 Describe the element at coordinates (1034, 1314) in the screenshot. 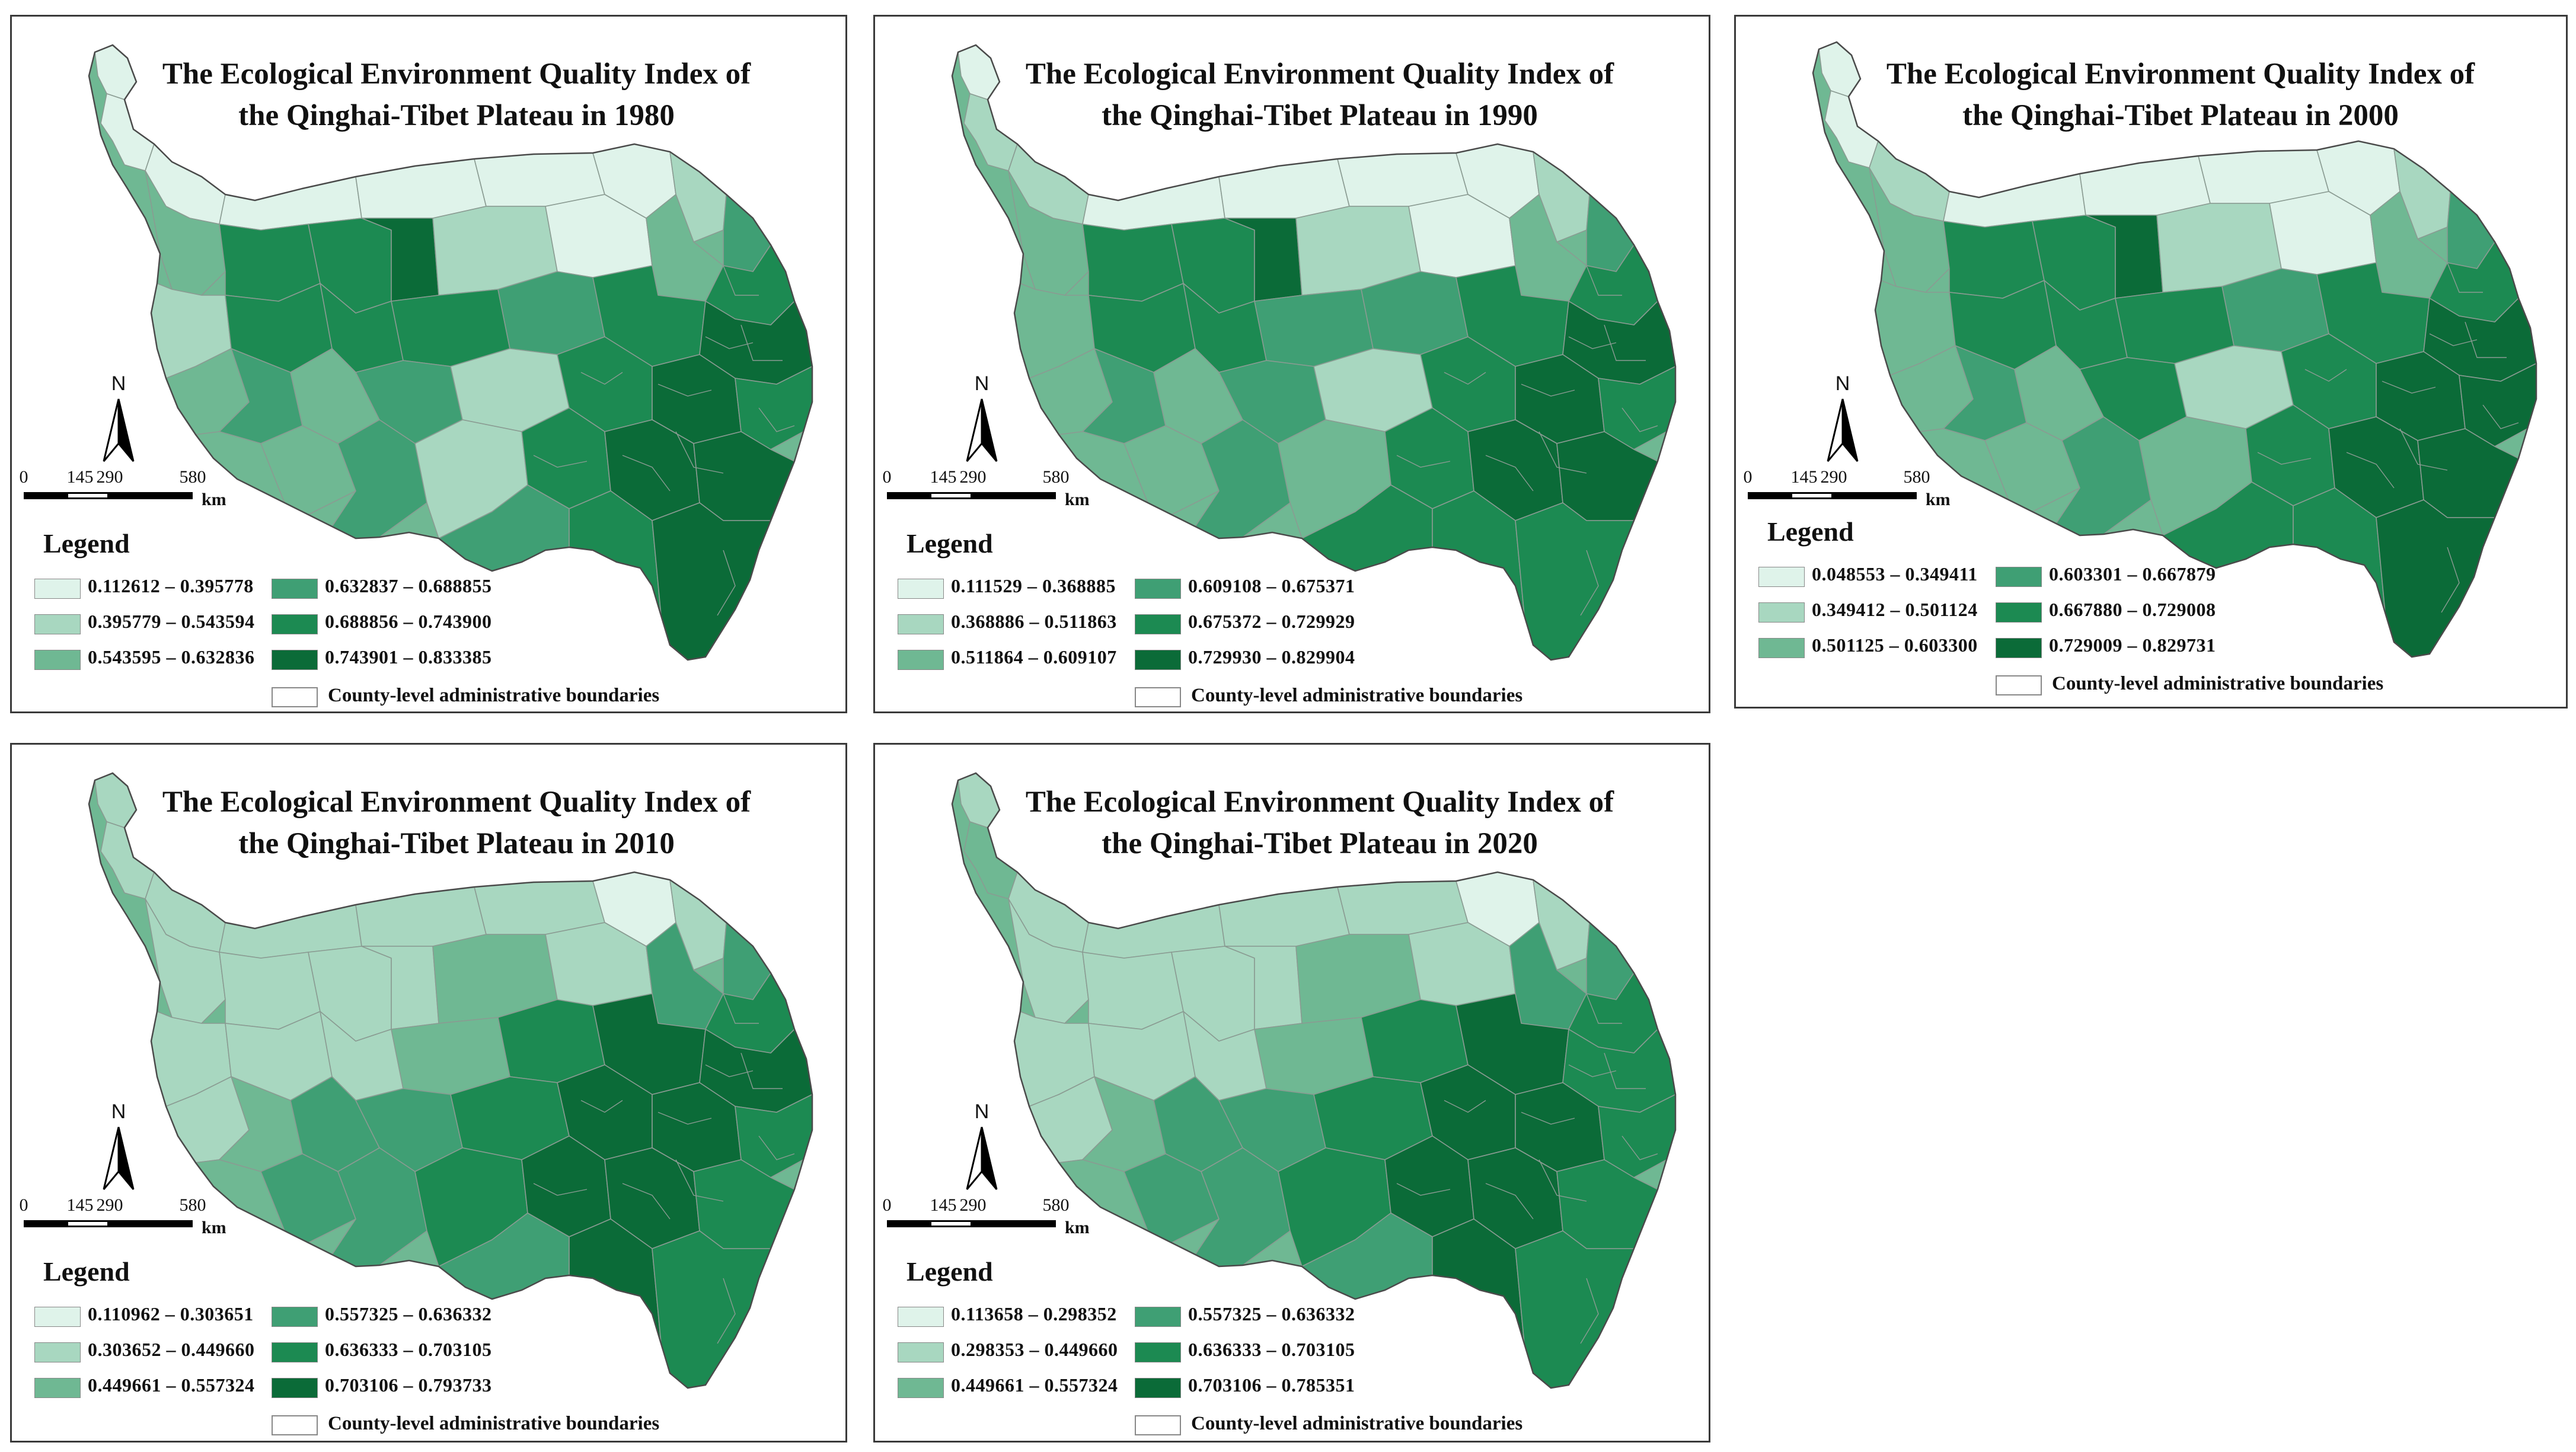

I see `legend-class-range: 0.113658 – 0.298352` at that location.